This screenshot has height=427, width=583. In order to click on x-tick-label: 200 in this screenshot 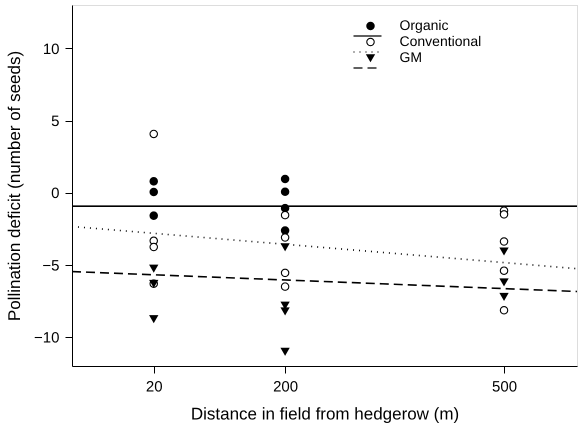, I will do `click(285, 387)`.